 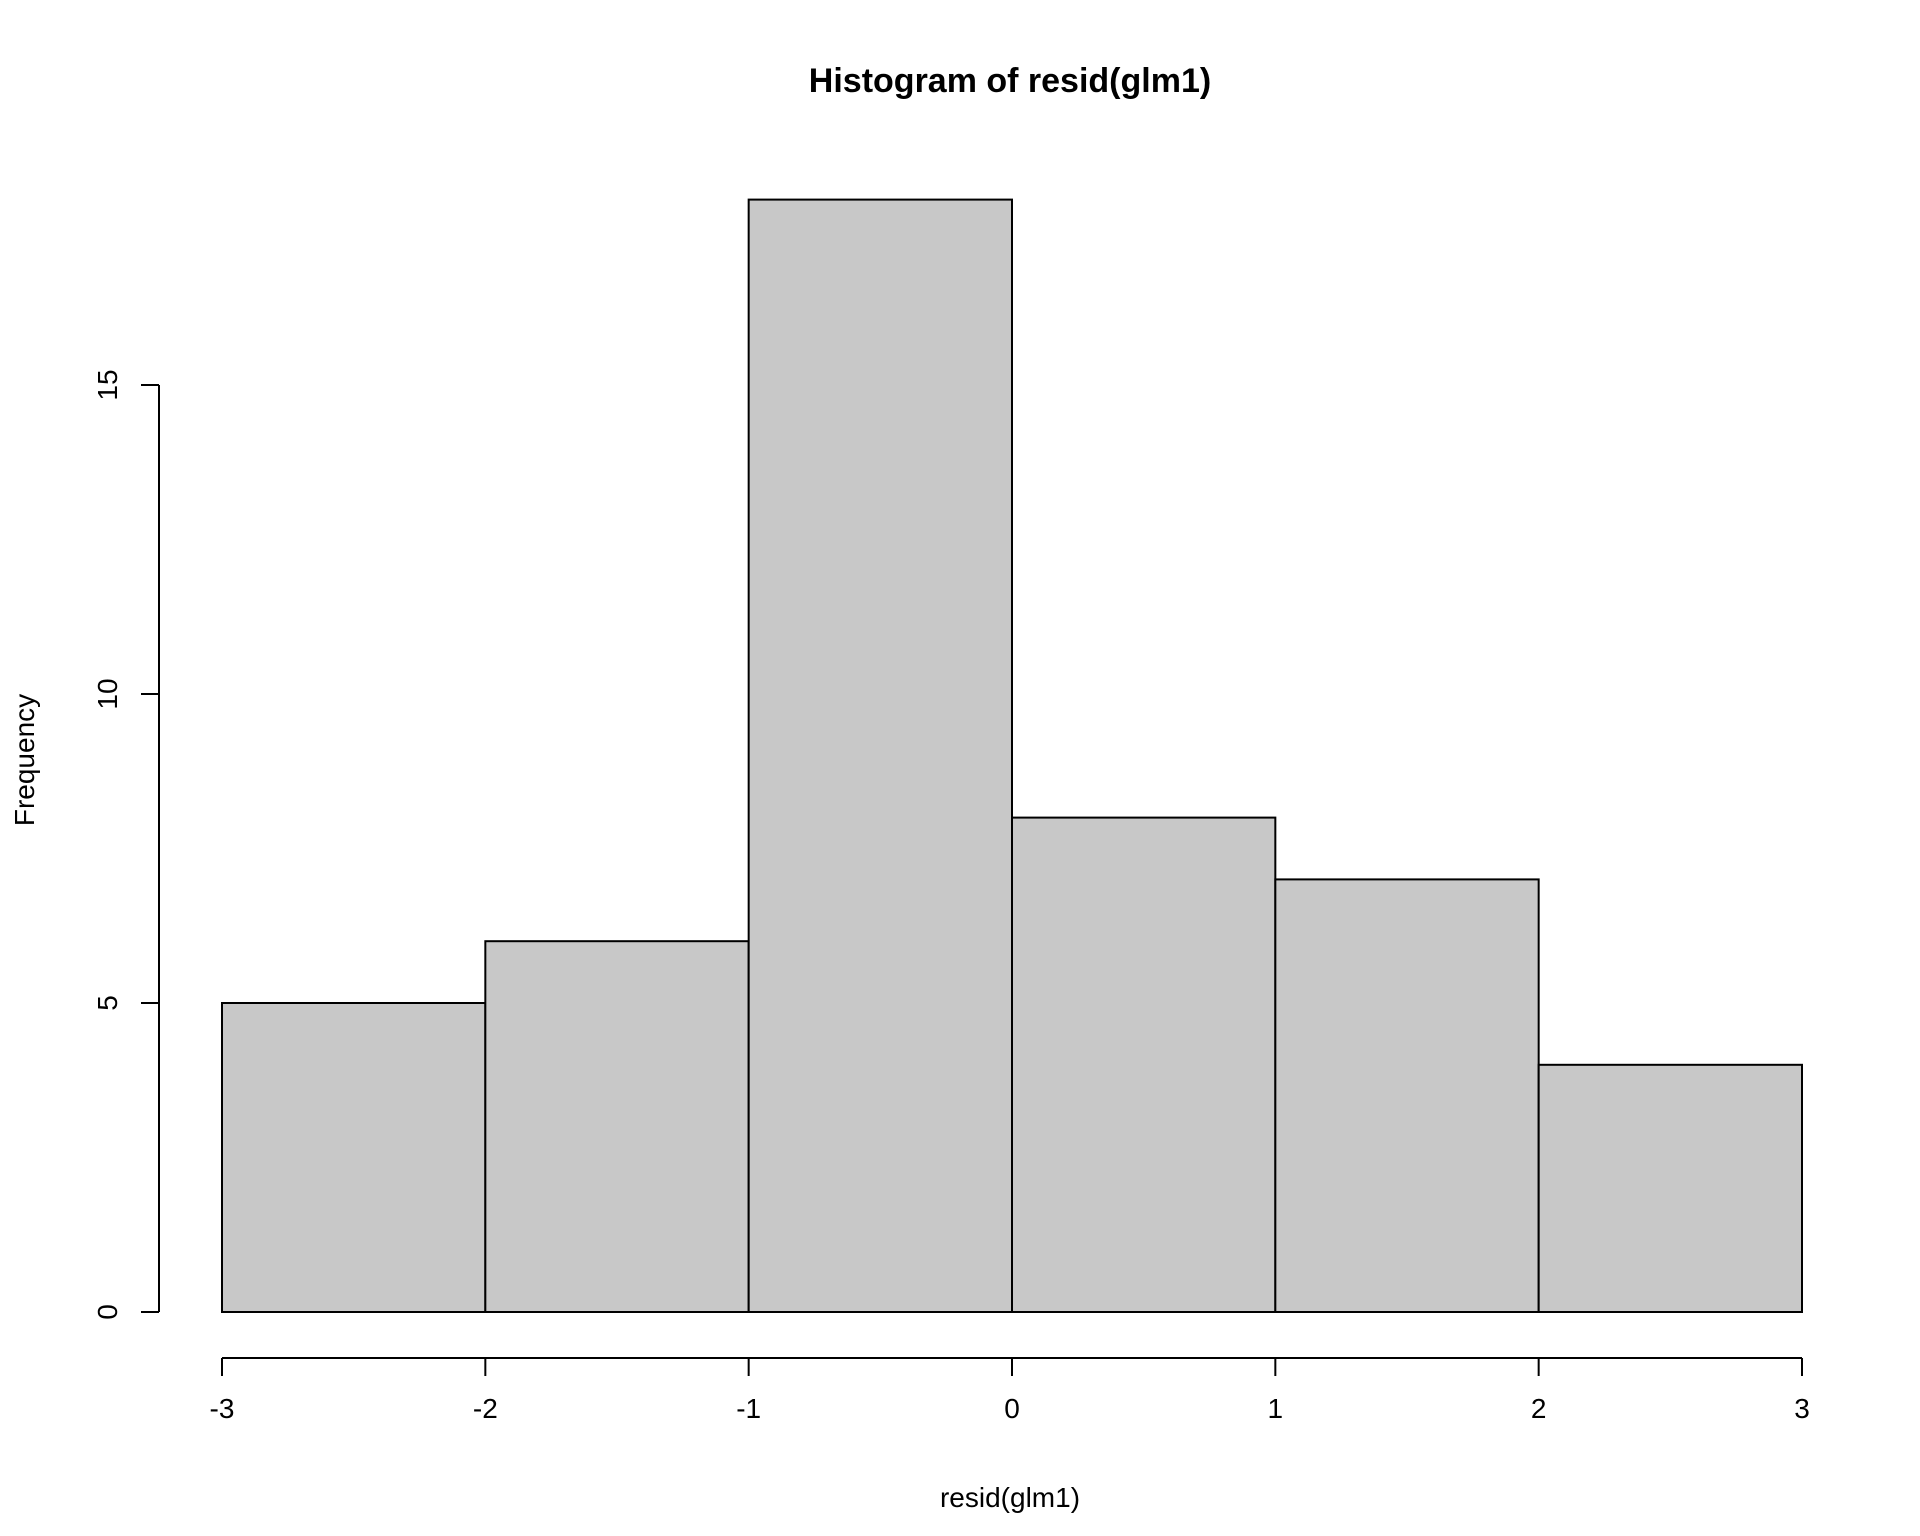 I want to click on y-tick-label: 15, so click(x=107, y=384).